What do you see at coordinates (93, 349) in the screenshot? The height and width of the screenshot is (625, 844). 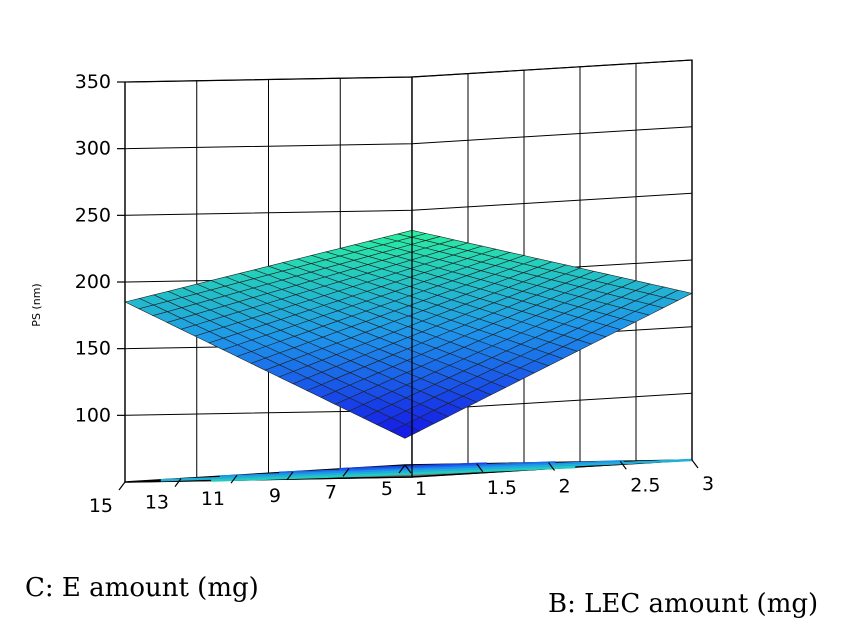 I see `z-tick-label: 150` at bounding box center [93, 349].